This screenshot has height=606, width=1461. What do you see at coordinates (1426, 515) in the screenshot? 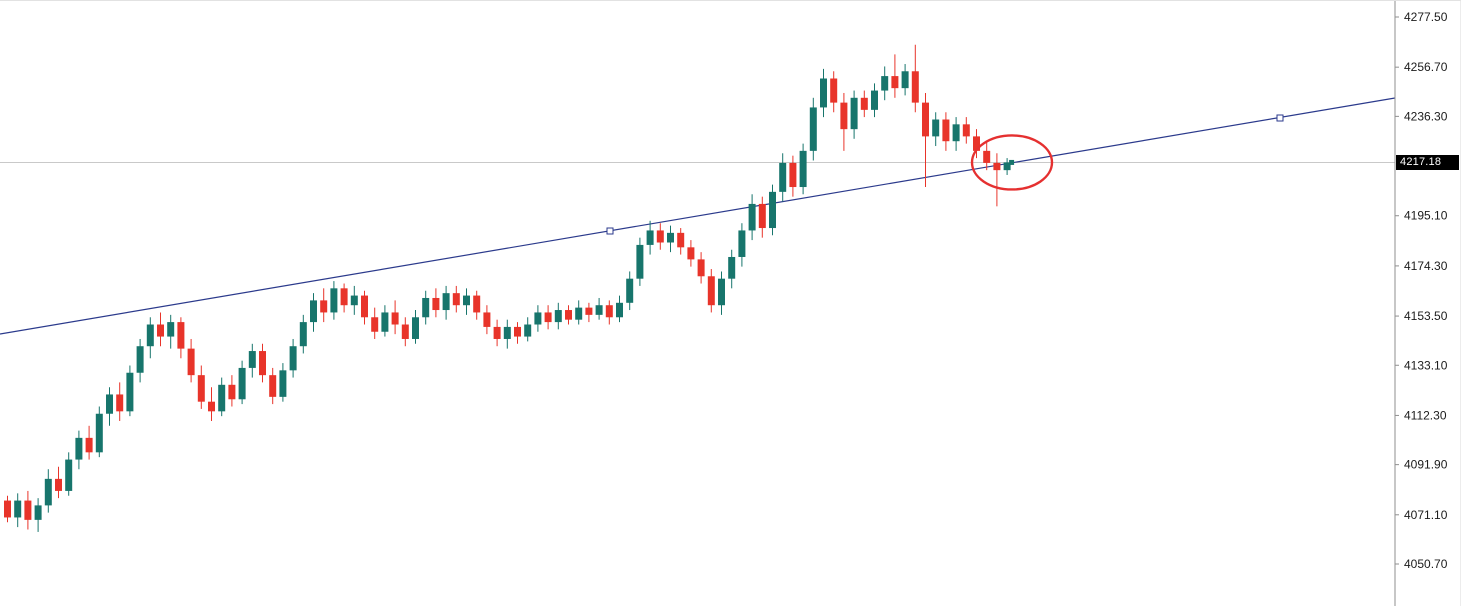
I see `price-axis-label: 4071.10` at bounding box center [1426, 515].